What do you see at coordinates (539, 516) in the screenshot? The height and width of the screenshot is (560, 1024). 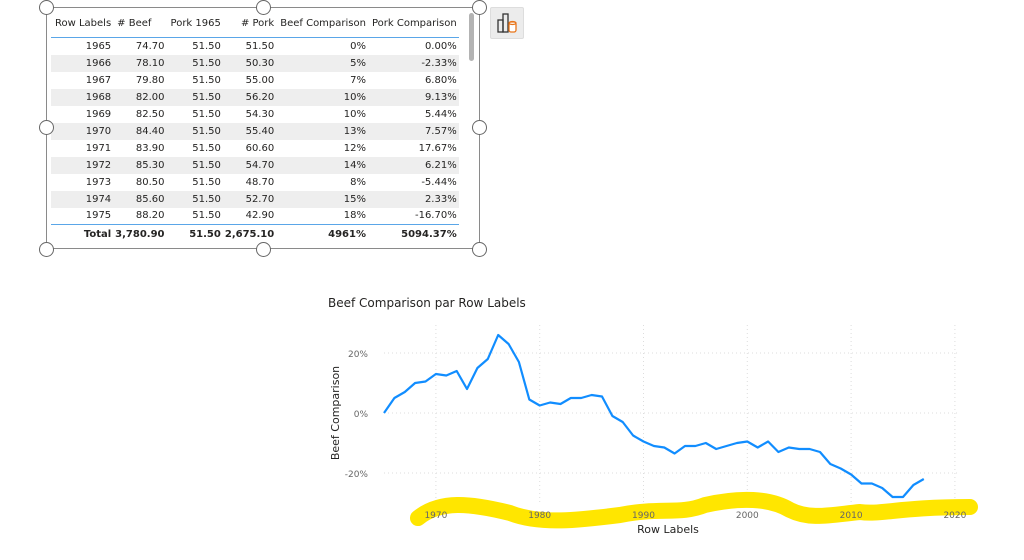 I see `x-tick-label: 1980` at bounding box center [539, 516].